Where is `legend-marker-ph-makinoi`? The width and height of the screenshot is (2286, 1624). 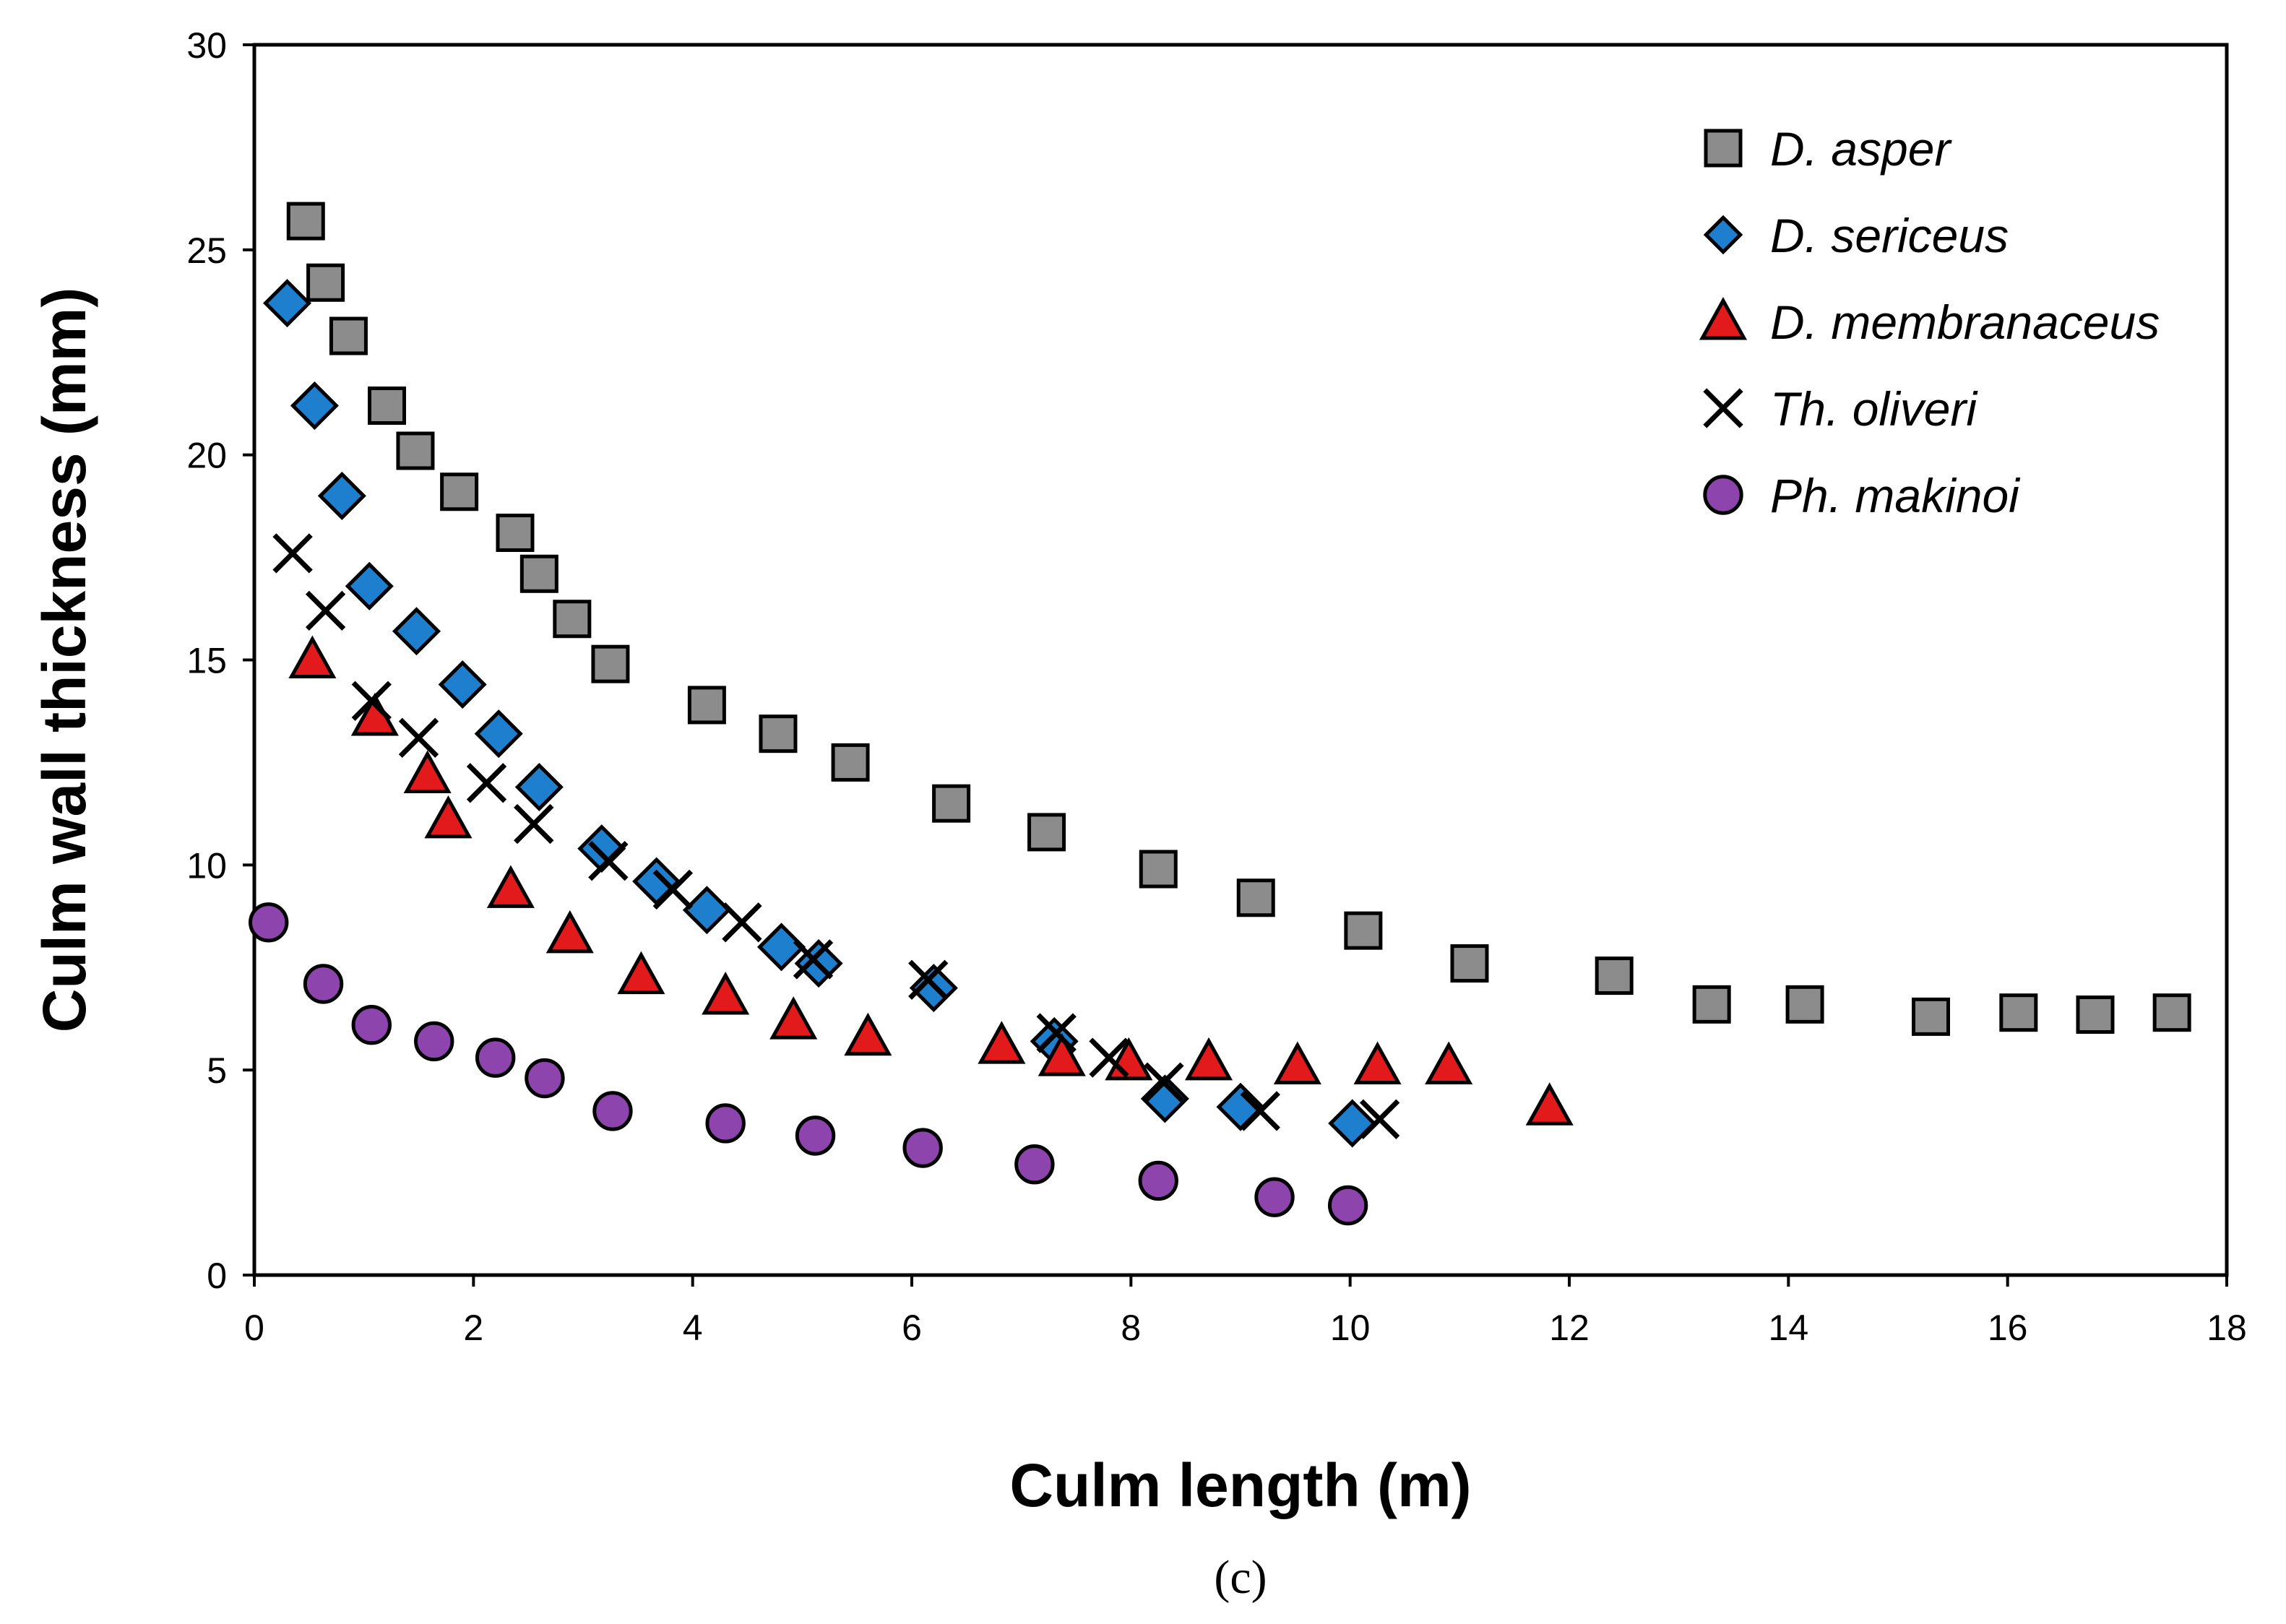 legend-marker-ph-makinoi is located at coordinates (1723, 495).